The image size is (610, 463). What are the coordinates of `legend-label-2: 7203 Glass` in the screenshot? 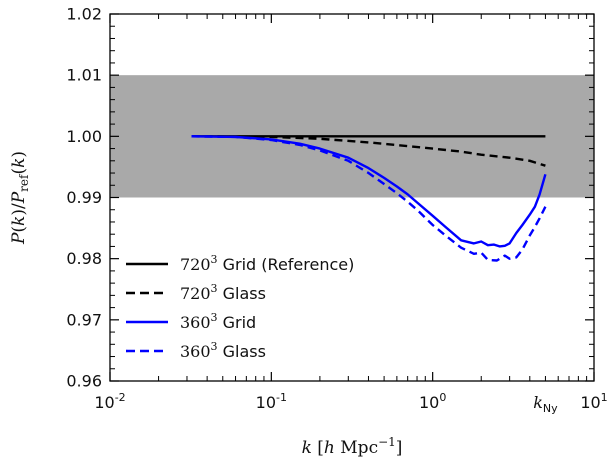 It's located at (223, 292).